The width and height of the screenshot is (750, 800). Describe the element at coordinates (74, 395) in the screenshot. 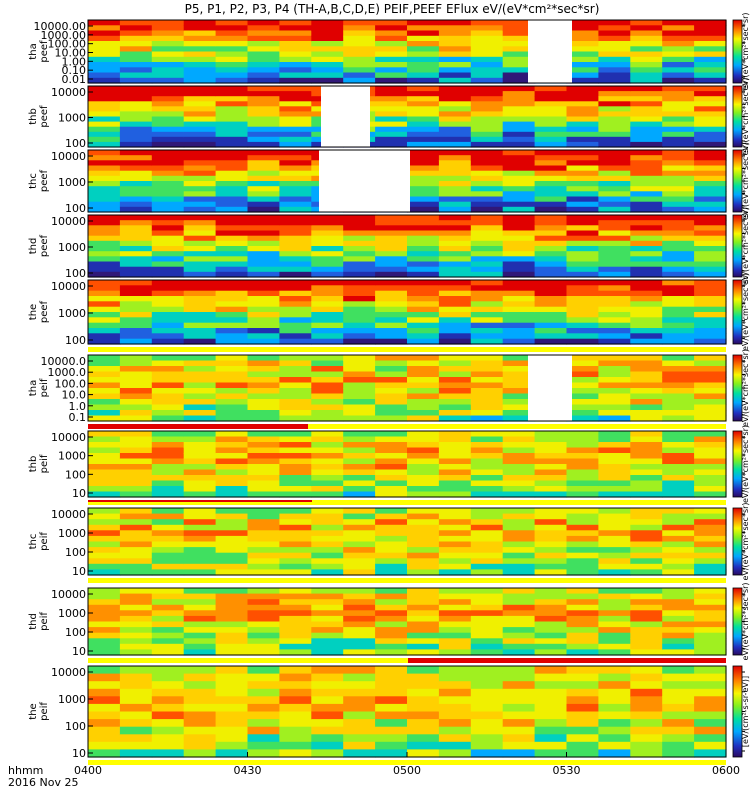

I see `y-tick-label: 10.0` at that location.